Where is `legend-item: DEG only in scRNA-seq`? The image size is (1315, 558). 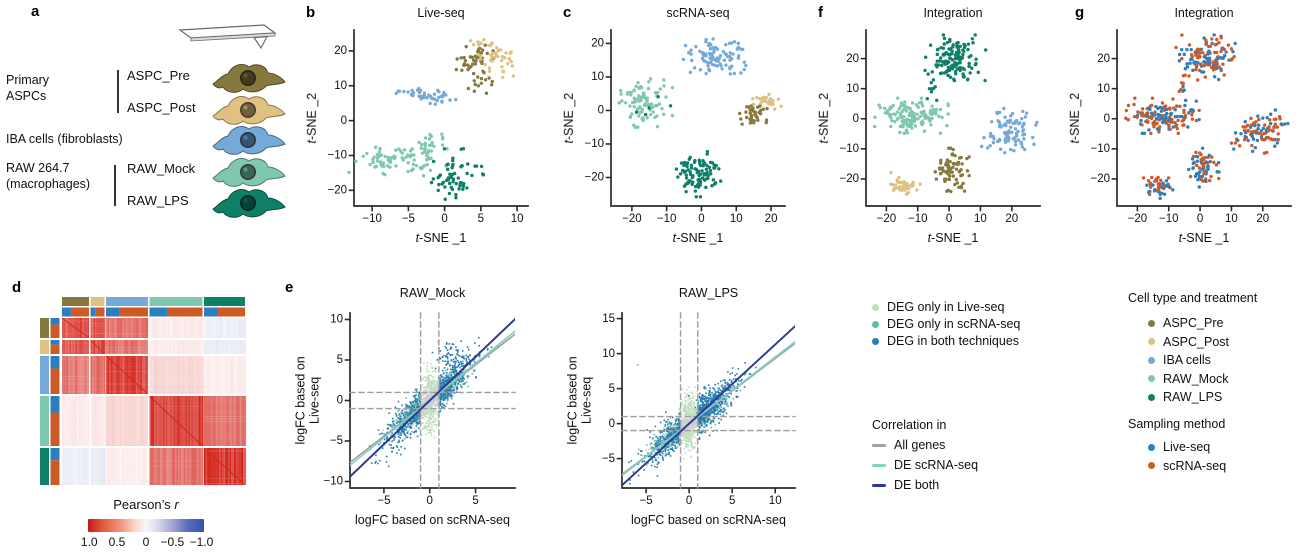 legend-item: DEG only in scRNA-seq is located at coordinates (946, 324).